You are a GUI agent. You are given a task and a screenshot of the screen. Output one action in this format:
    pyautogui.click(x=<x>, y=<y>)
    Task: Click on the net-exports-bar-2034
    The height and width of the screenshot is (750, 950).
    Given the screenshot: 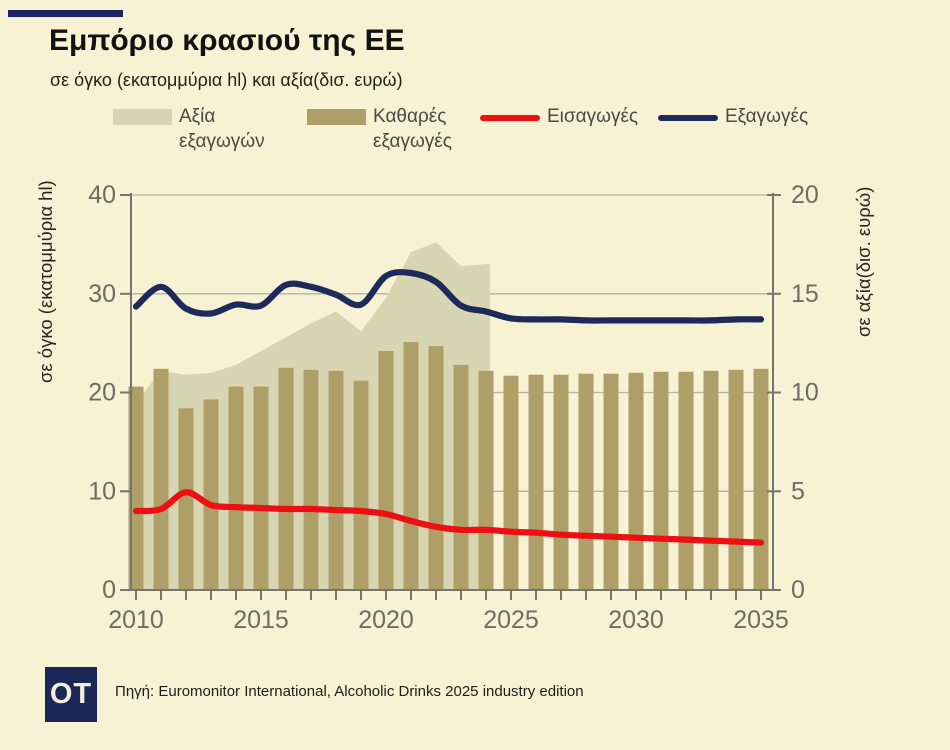 What is the action you would take?
    pyautogui.click(x=736, y=479)
    